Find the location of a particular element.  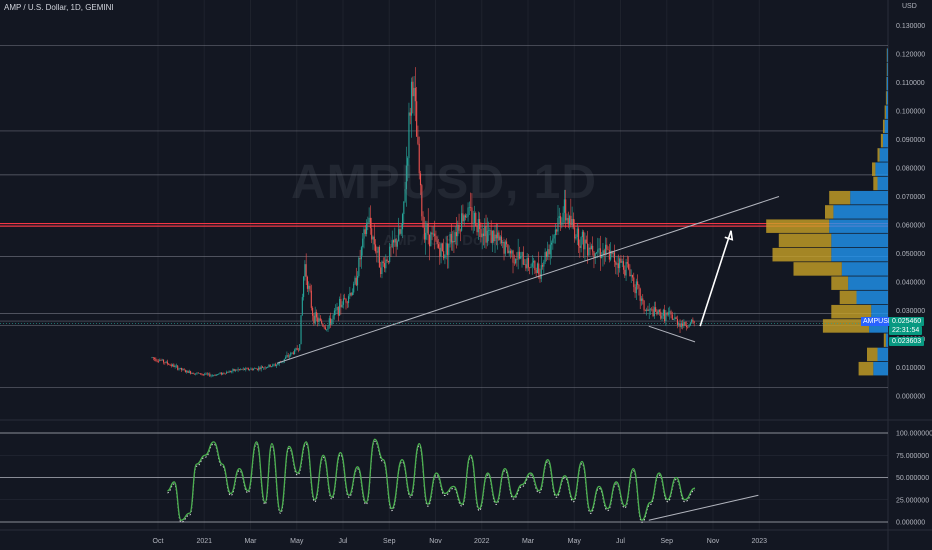

time-tick-label: May is located at coordinates (297, 541).